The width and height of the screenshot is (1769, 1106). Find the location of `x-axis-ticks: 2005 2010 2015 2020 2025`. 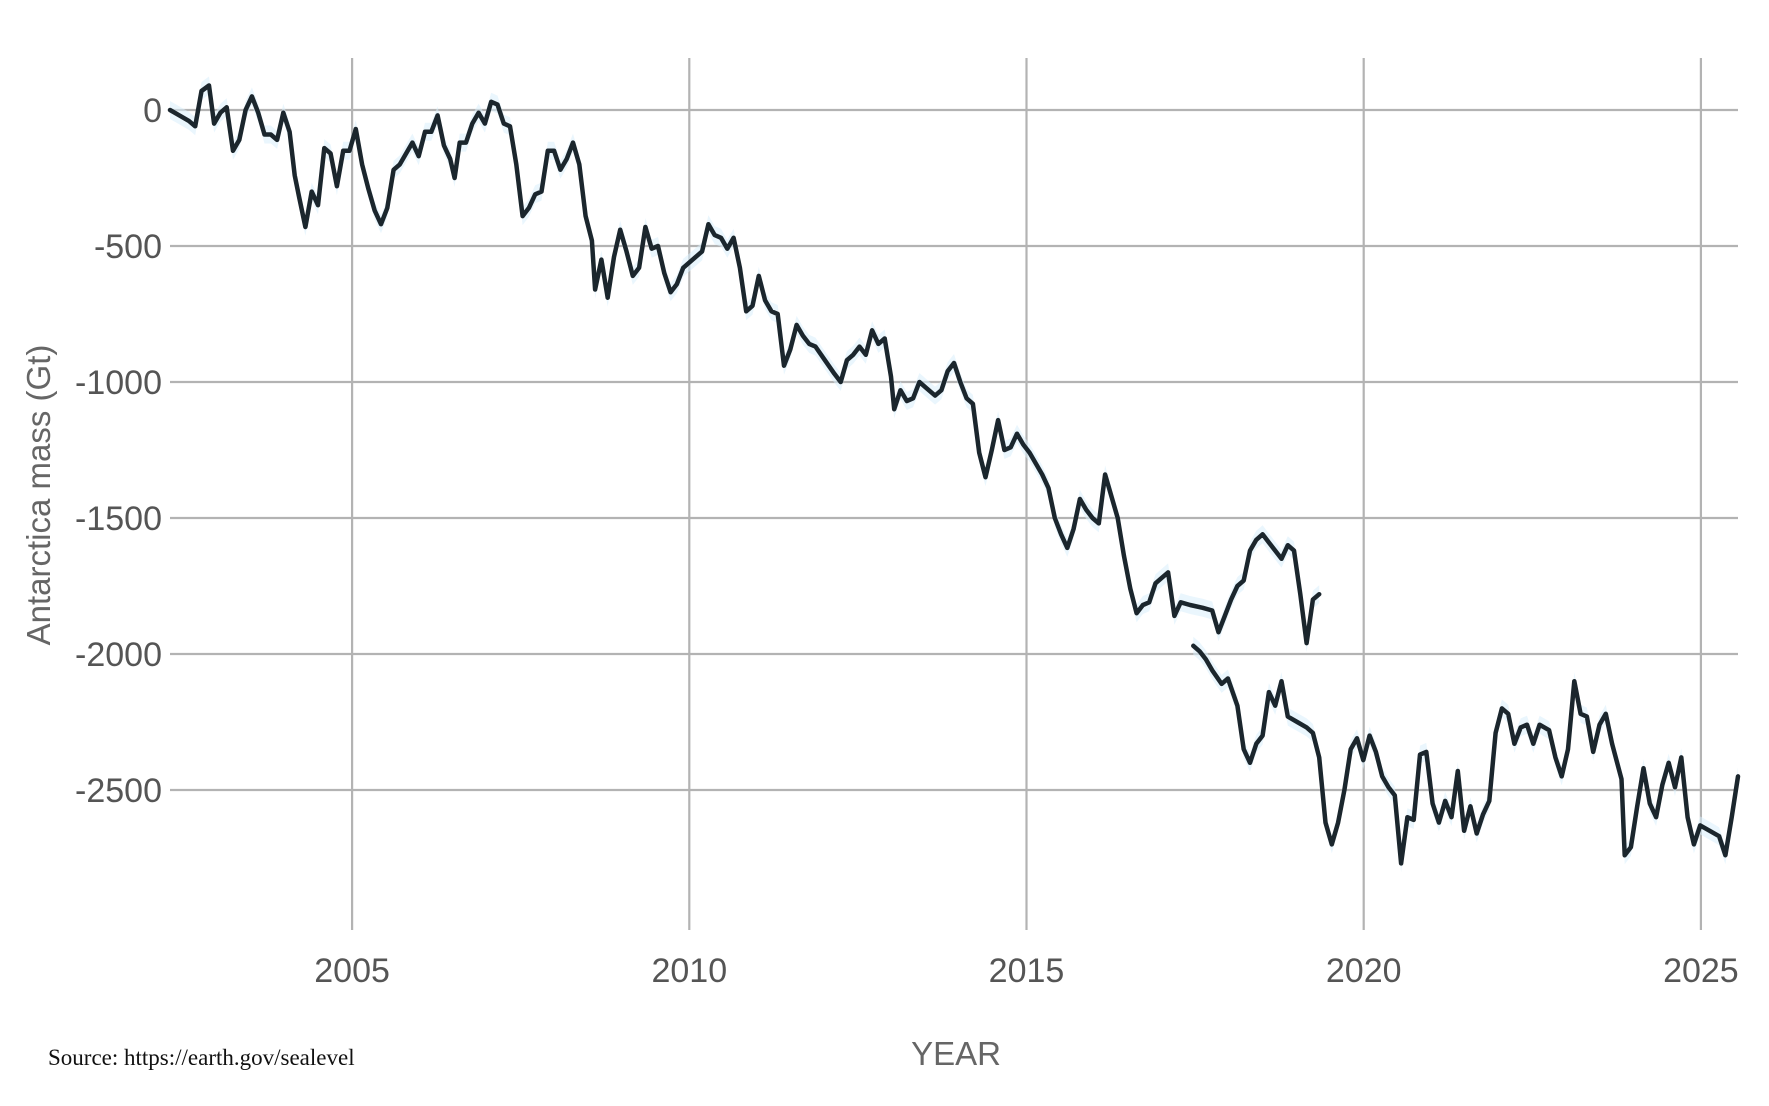

x-axis-ticks: 2005 2010 2015 2020 2025 is located at coordinates (1026, 971).